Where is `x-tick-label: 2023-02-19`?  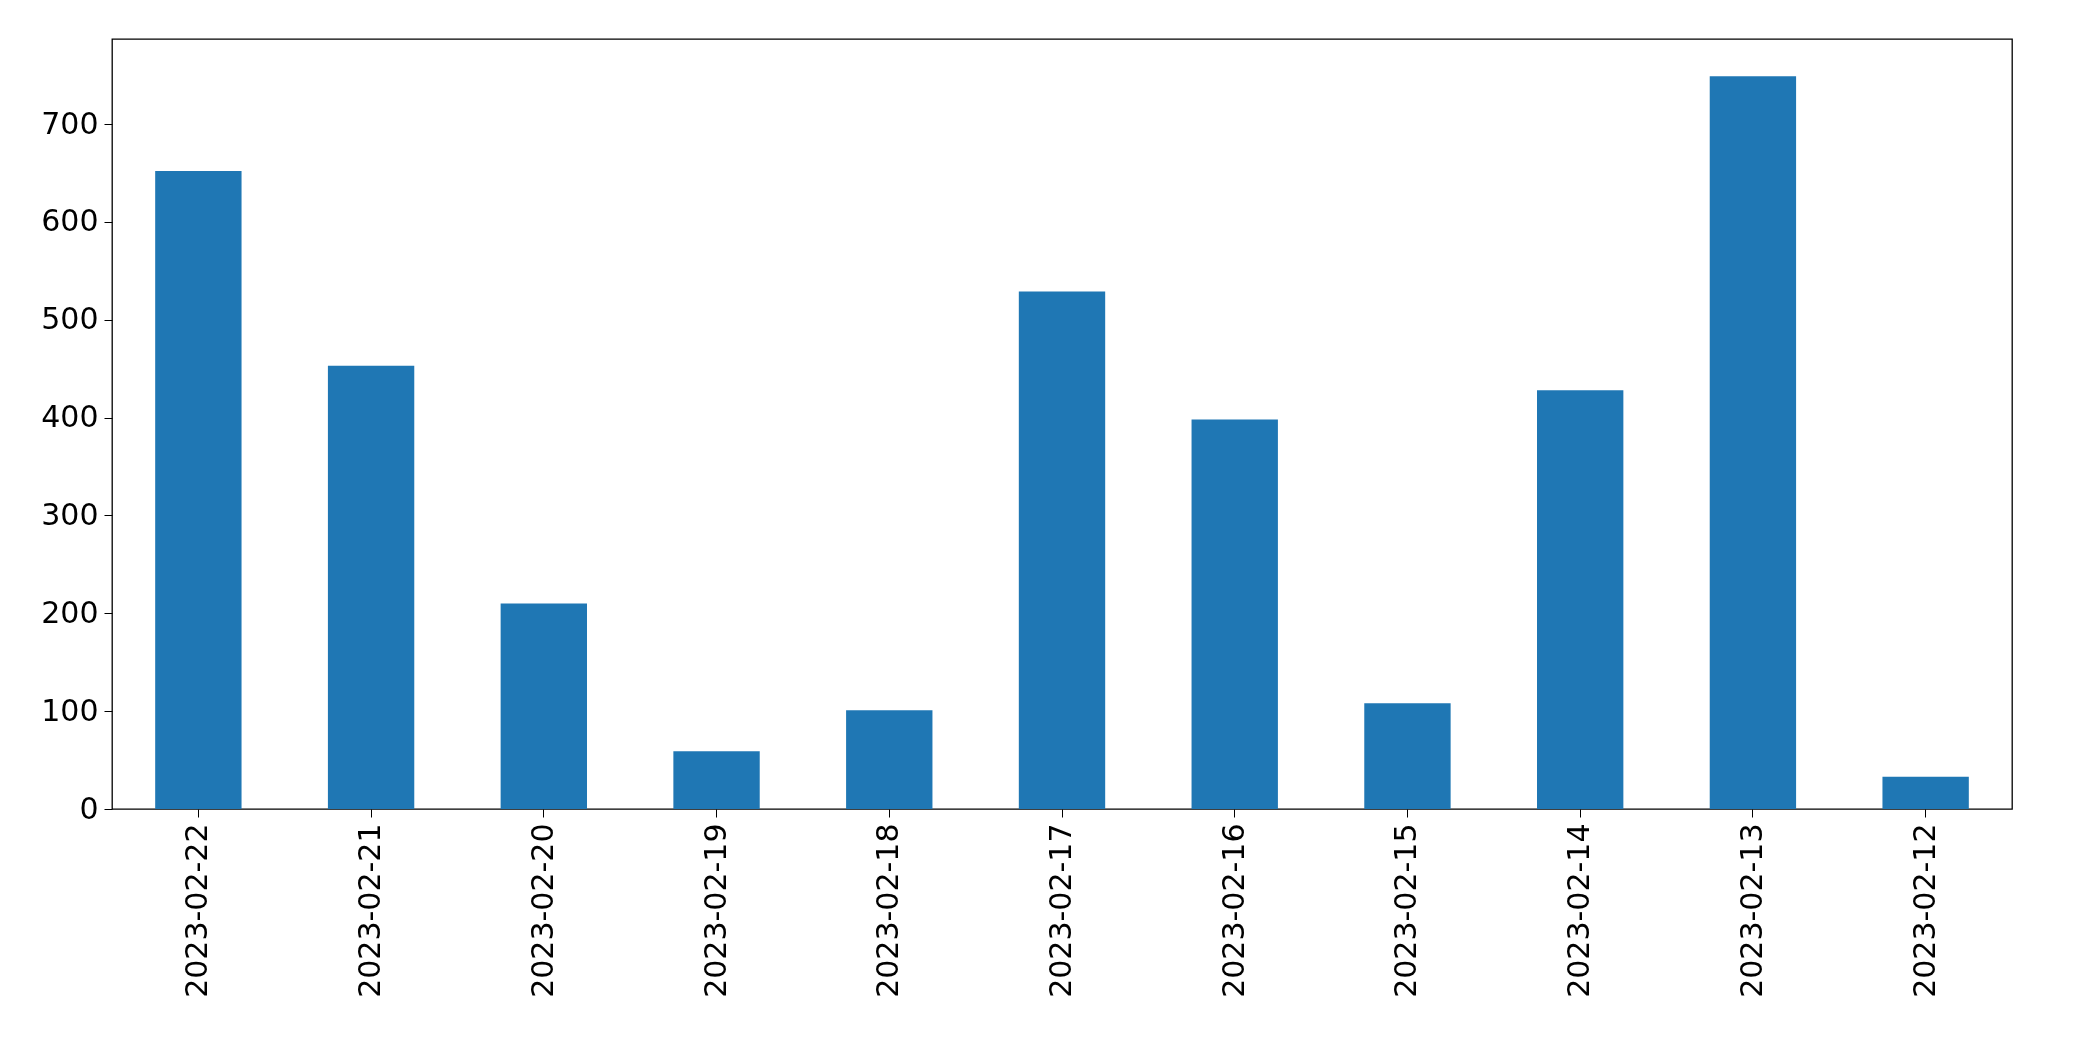
x-tick-label: 2023-02-19 is located at coordinates (715, 910).